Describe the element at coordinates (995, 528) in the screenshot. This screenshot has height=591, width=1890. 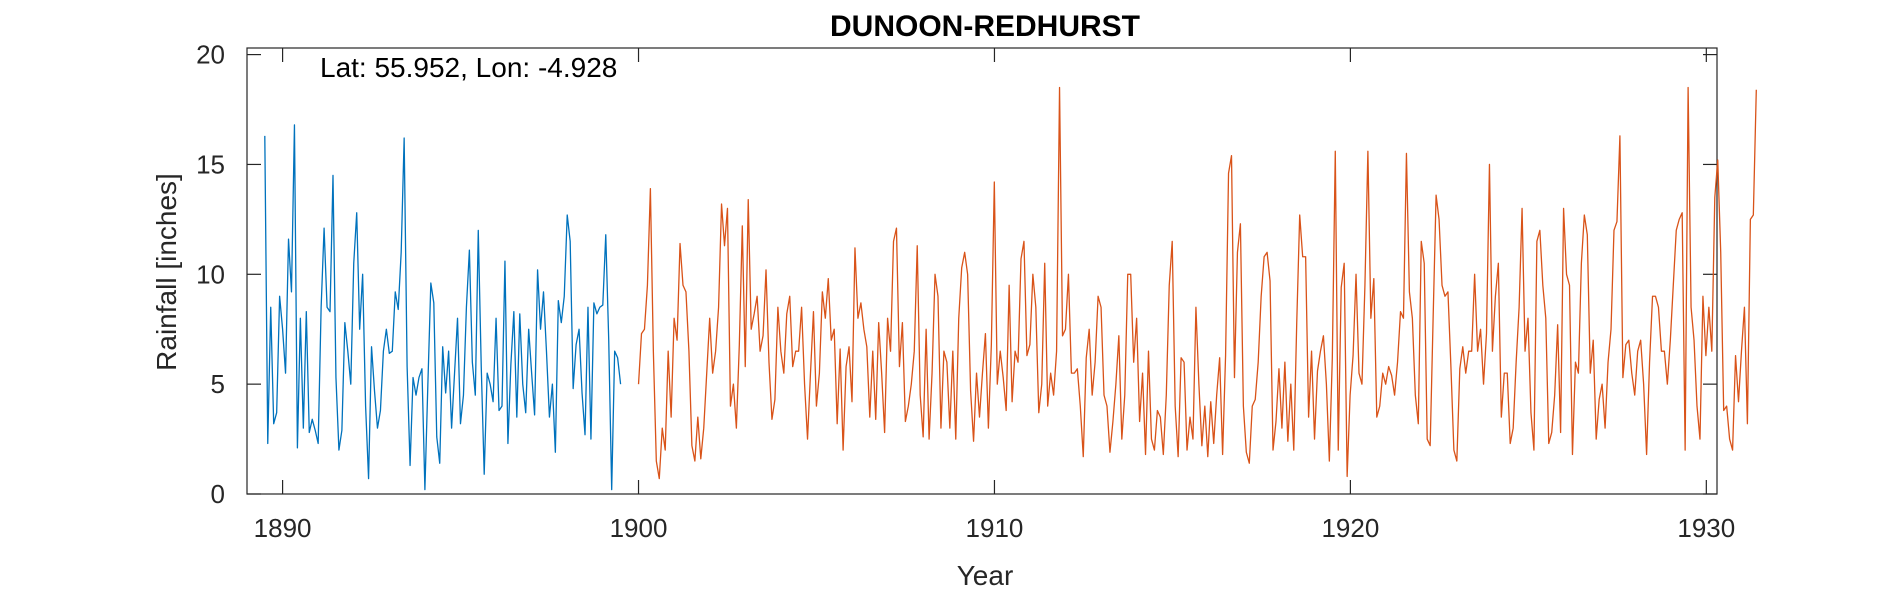
I see `x-tick-label: 1910` at that location.